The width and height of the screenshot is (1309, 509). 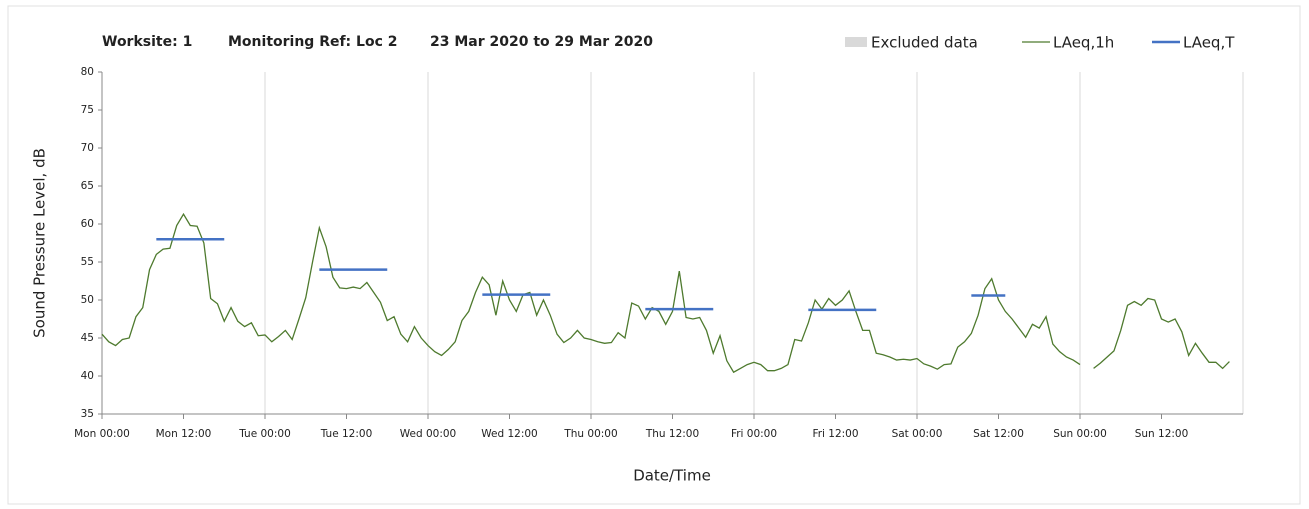 What do you see at coordinates (102, 434) in the screenshot?
I see `x-tick-label: Mon 00:00` at bounding box center [102, 434].